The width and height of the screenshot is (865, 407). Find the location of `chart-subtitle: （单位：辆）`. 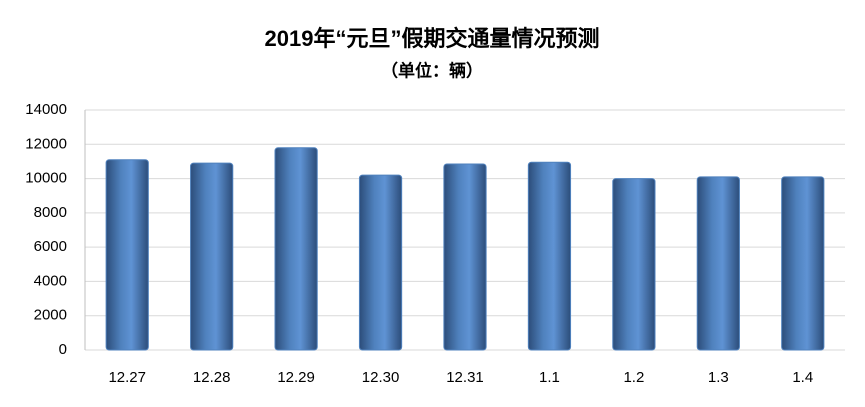

chart-subtitle: （单位：辆） is located at coordinates (432, 70).